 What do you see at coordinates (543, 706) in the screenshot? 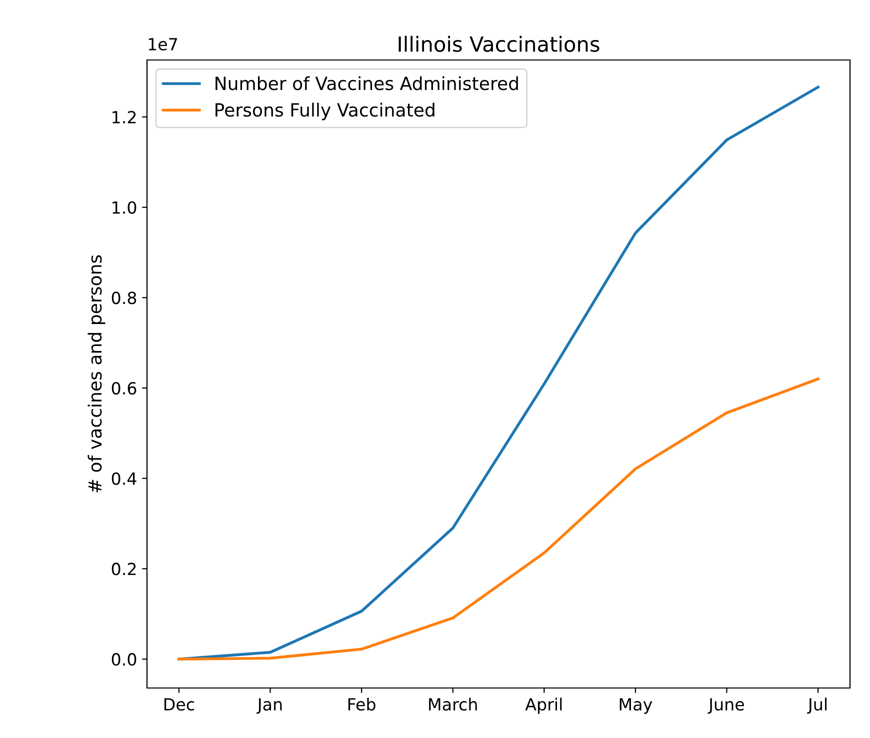
I see `x-tick-label: April` at bounding box center [543, 706].